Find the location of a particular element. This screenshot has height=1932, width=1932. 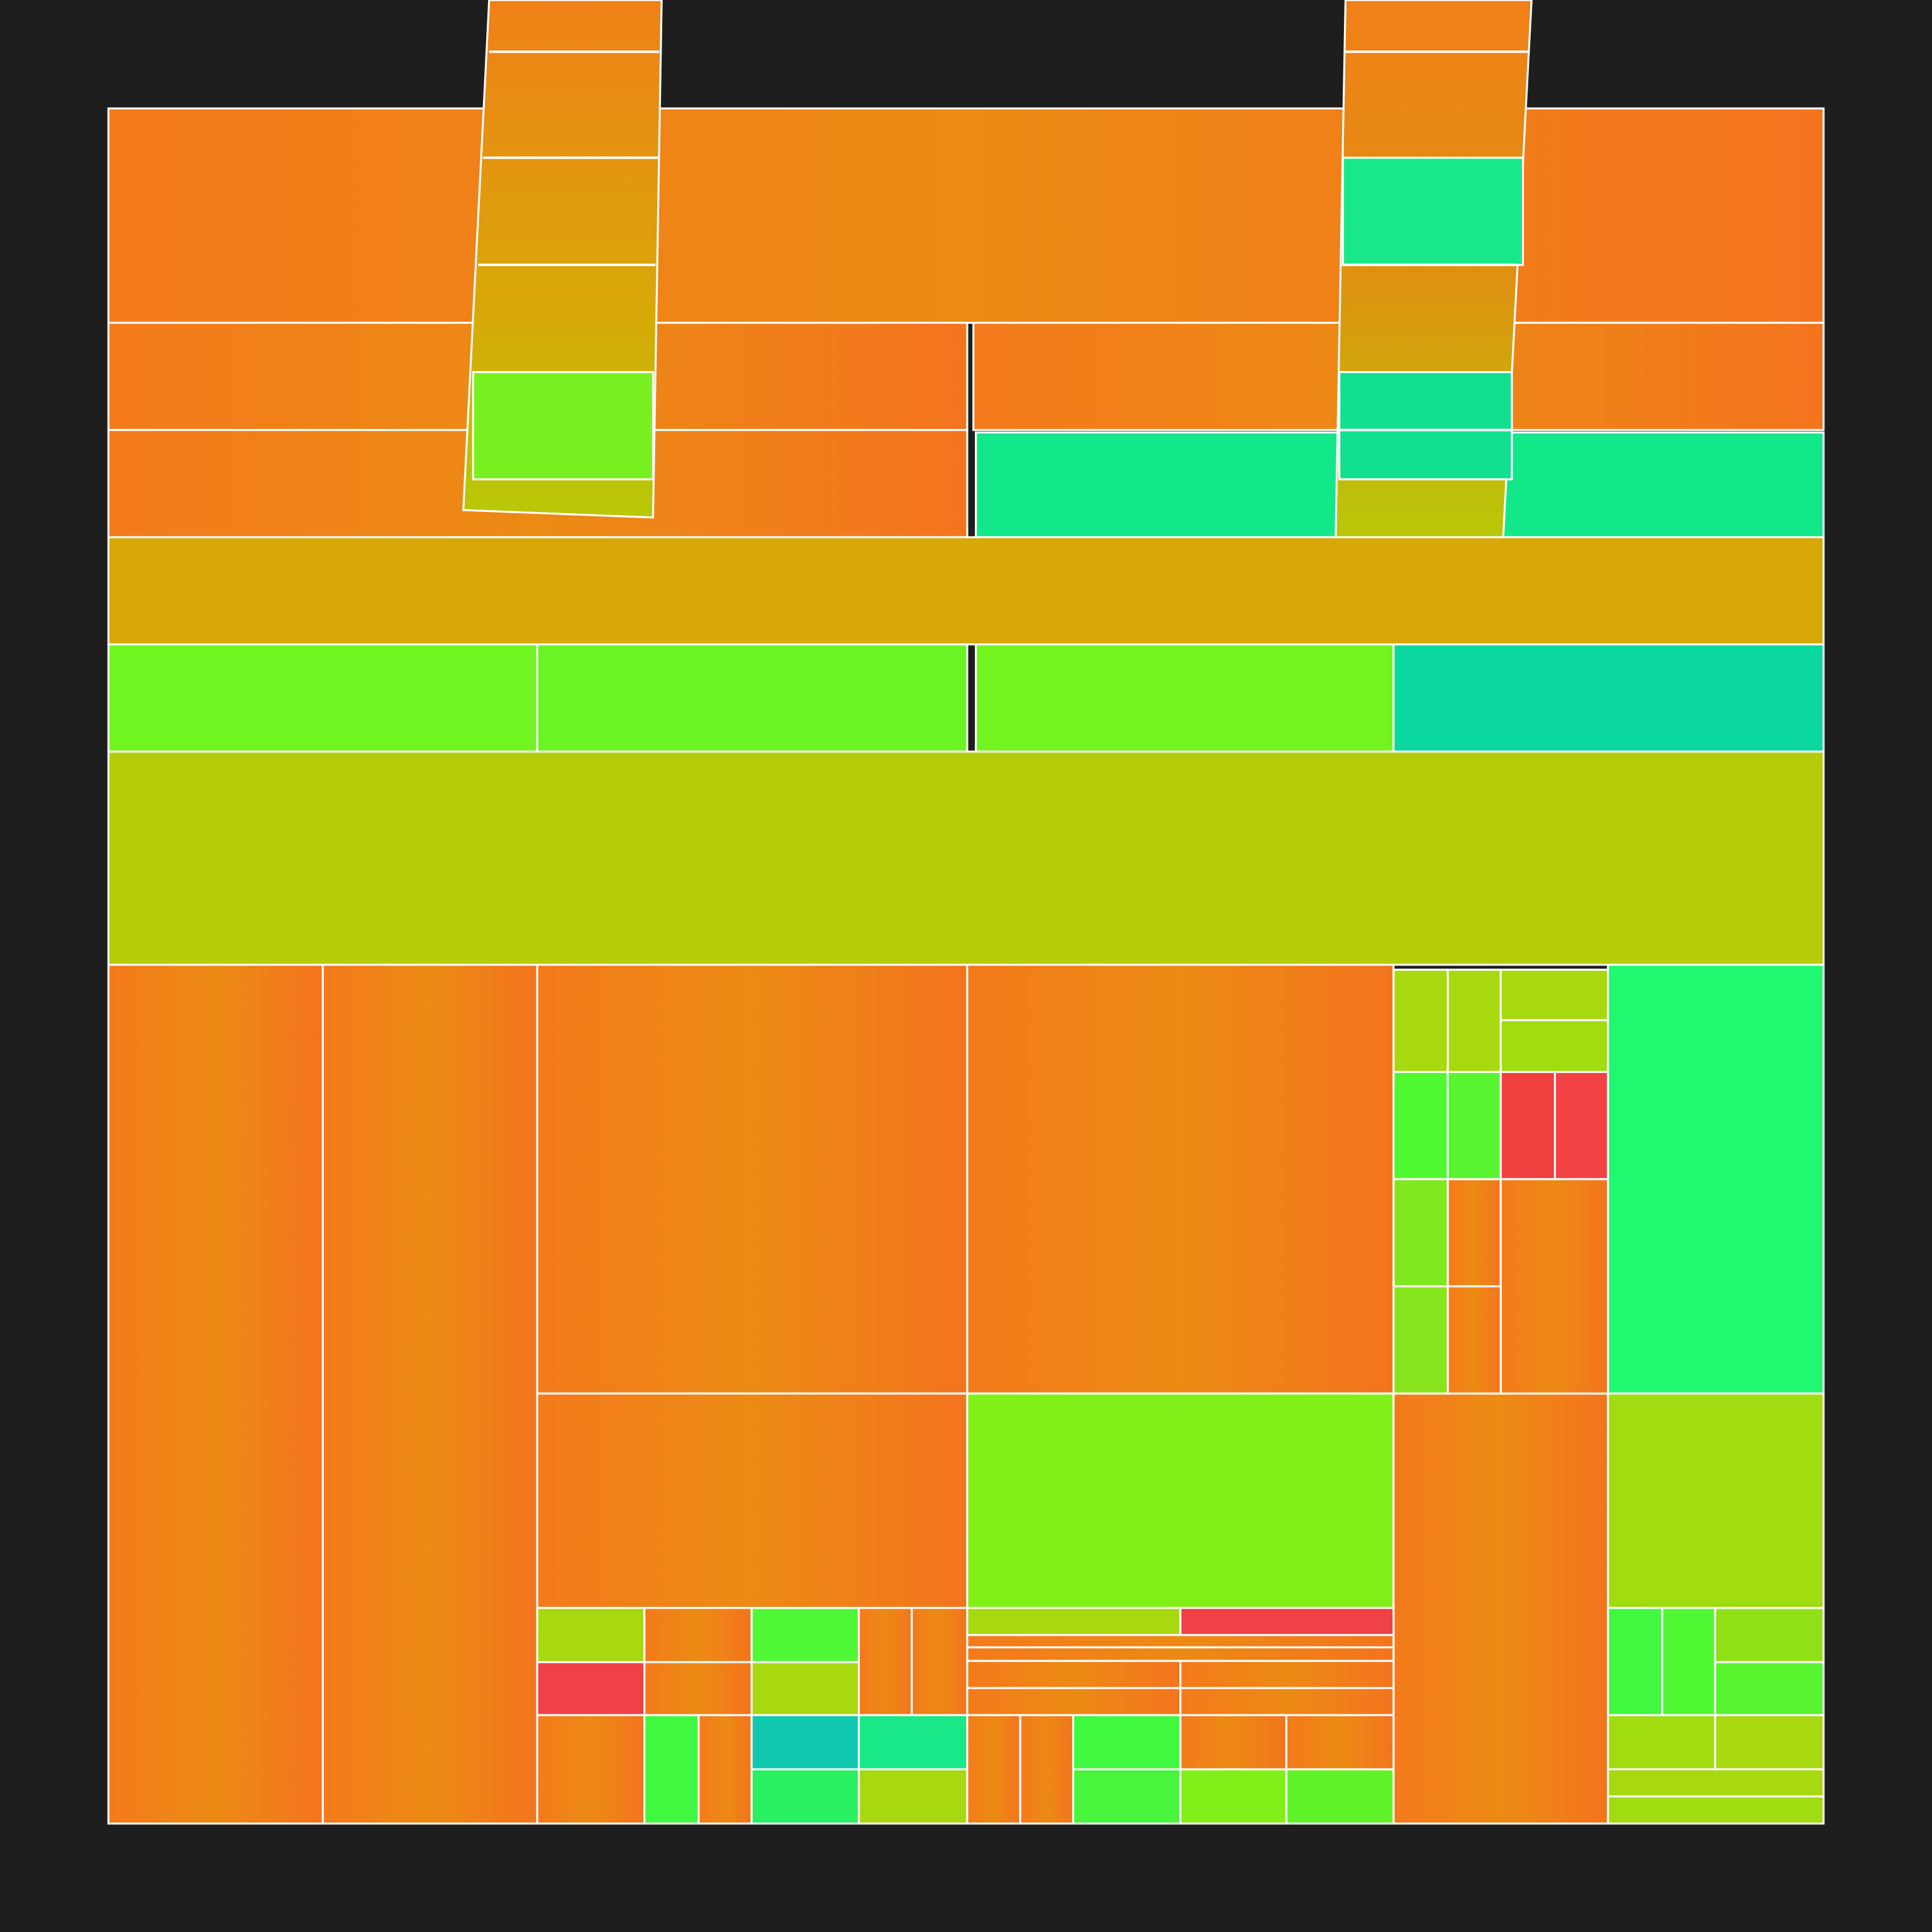

strip-right is located at coordinates (1434, 269).